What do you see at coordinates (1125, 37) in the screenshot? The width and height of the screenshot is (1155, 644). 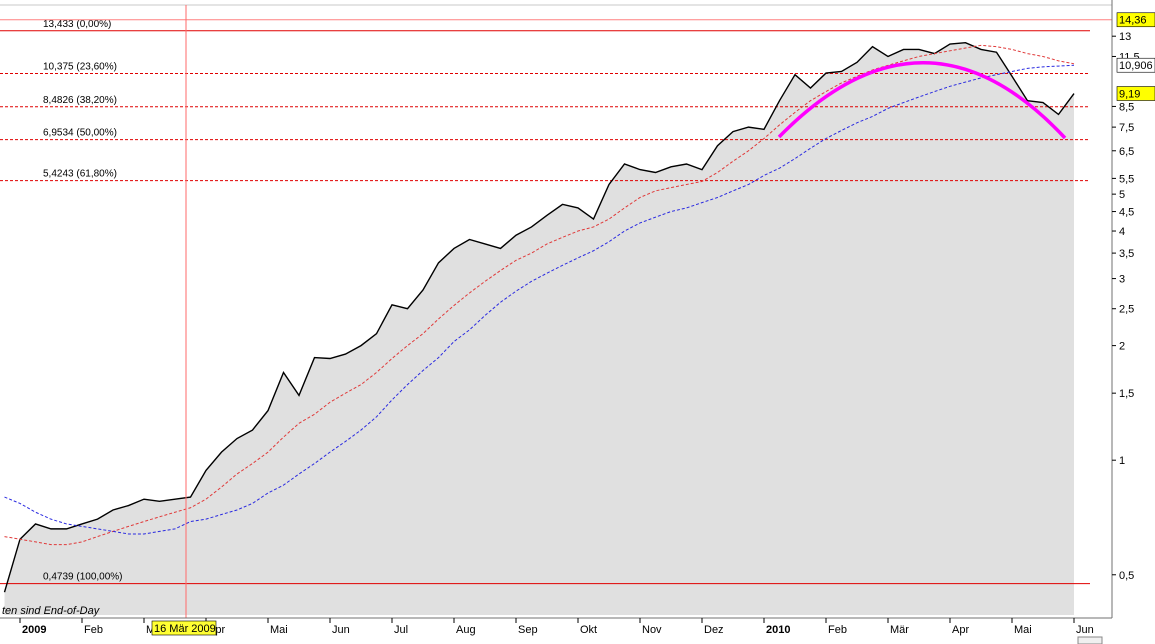 I see `y-tick-label: 13` at bounding box center [1125, 37].